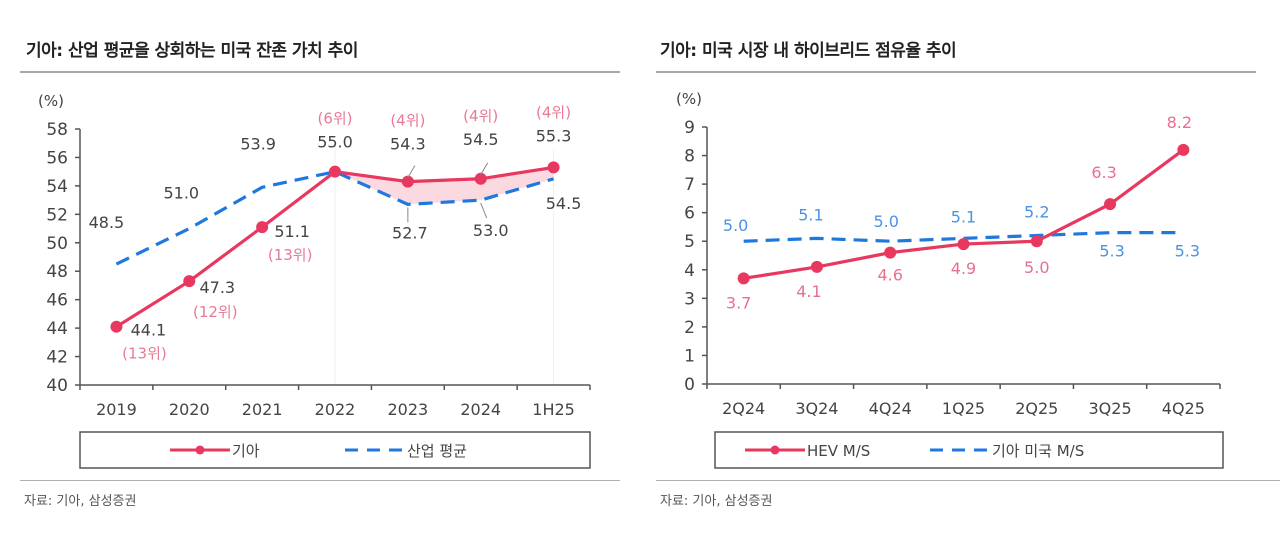 The image size is (1280, 556). Describe the element at coordinates (689, 185) in the screenshot. I see `y-tick-label: 7` at that location.